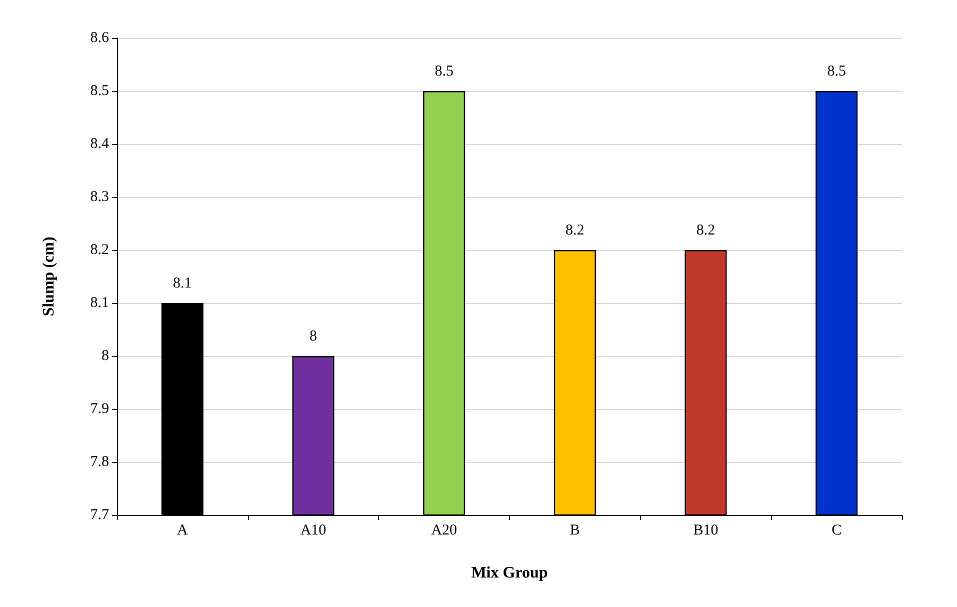  What do you see at coordinates (99, 303) in the screenshot?
I see `y-tick-label: 8.1` at bounding box center [99, 303].